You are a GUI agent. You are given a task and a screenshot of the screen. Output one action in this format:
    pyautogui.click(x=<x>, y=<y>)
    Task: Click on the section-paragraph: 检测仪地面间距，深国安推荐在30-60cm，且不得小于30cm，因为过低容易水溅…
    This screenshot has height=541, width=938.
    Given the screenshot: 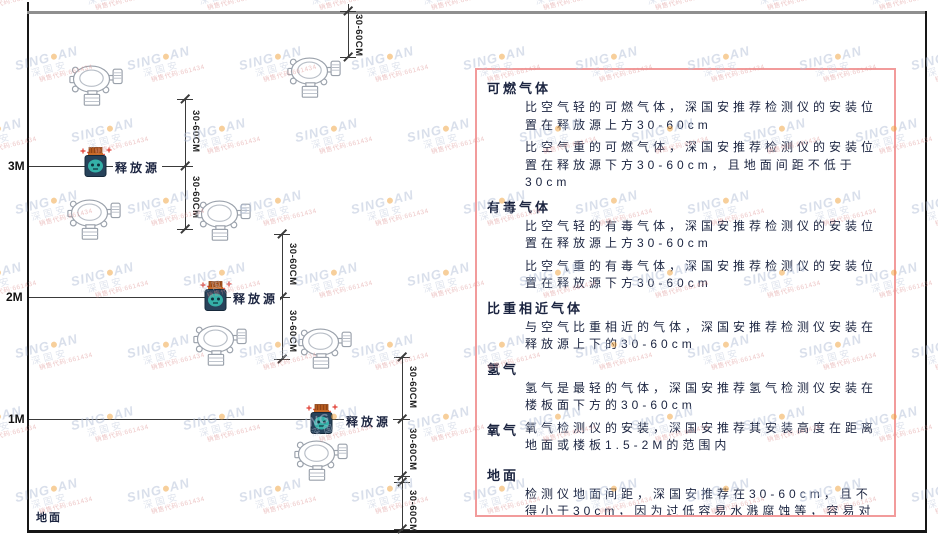 What is the action you would take?
    pyautogui.click(x=700, y=501)
    